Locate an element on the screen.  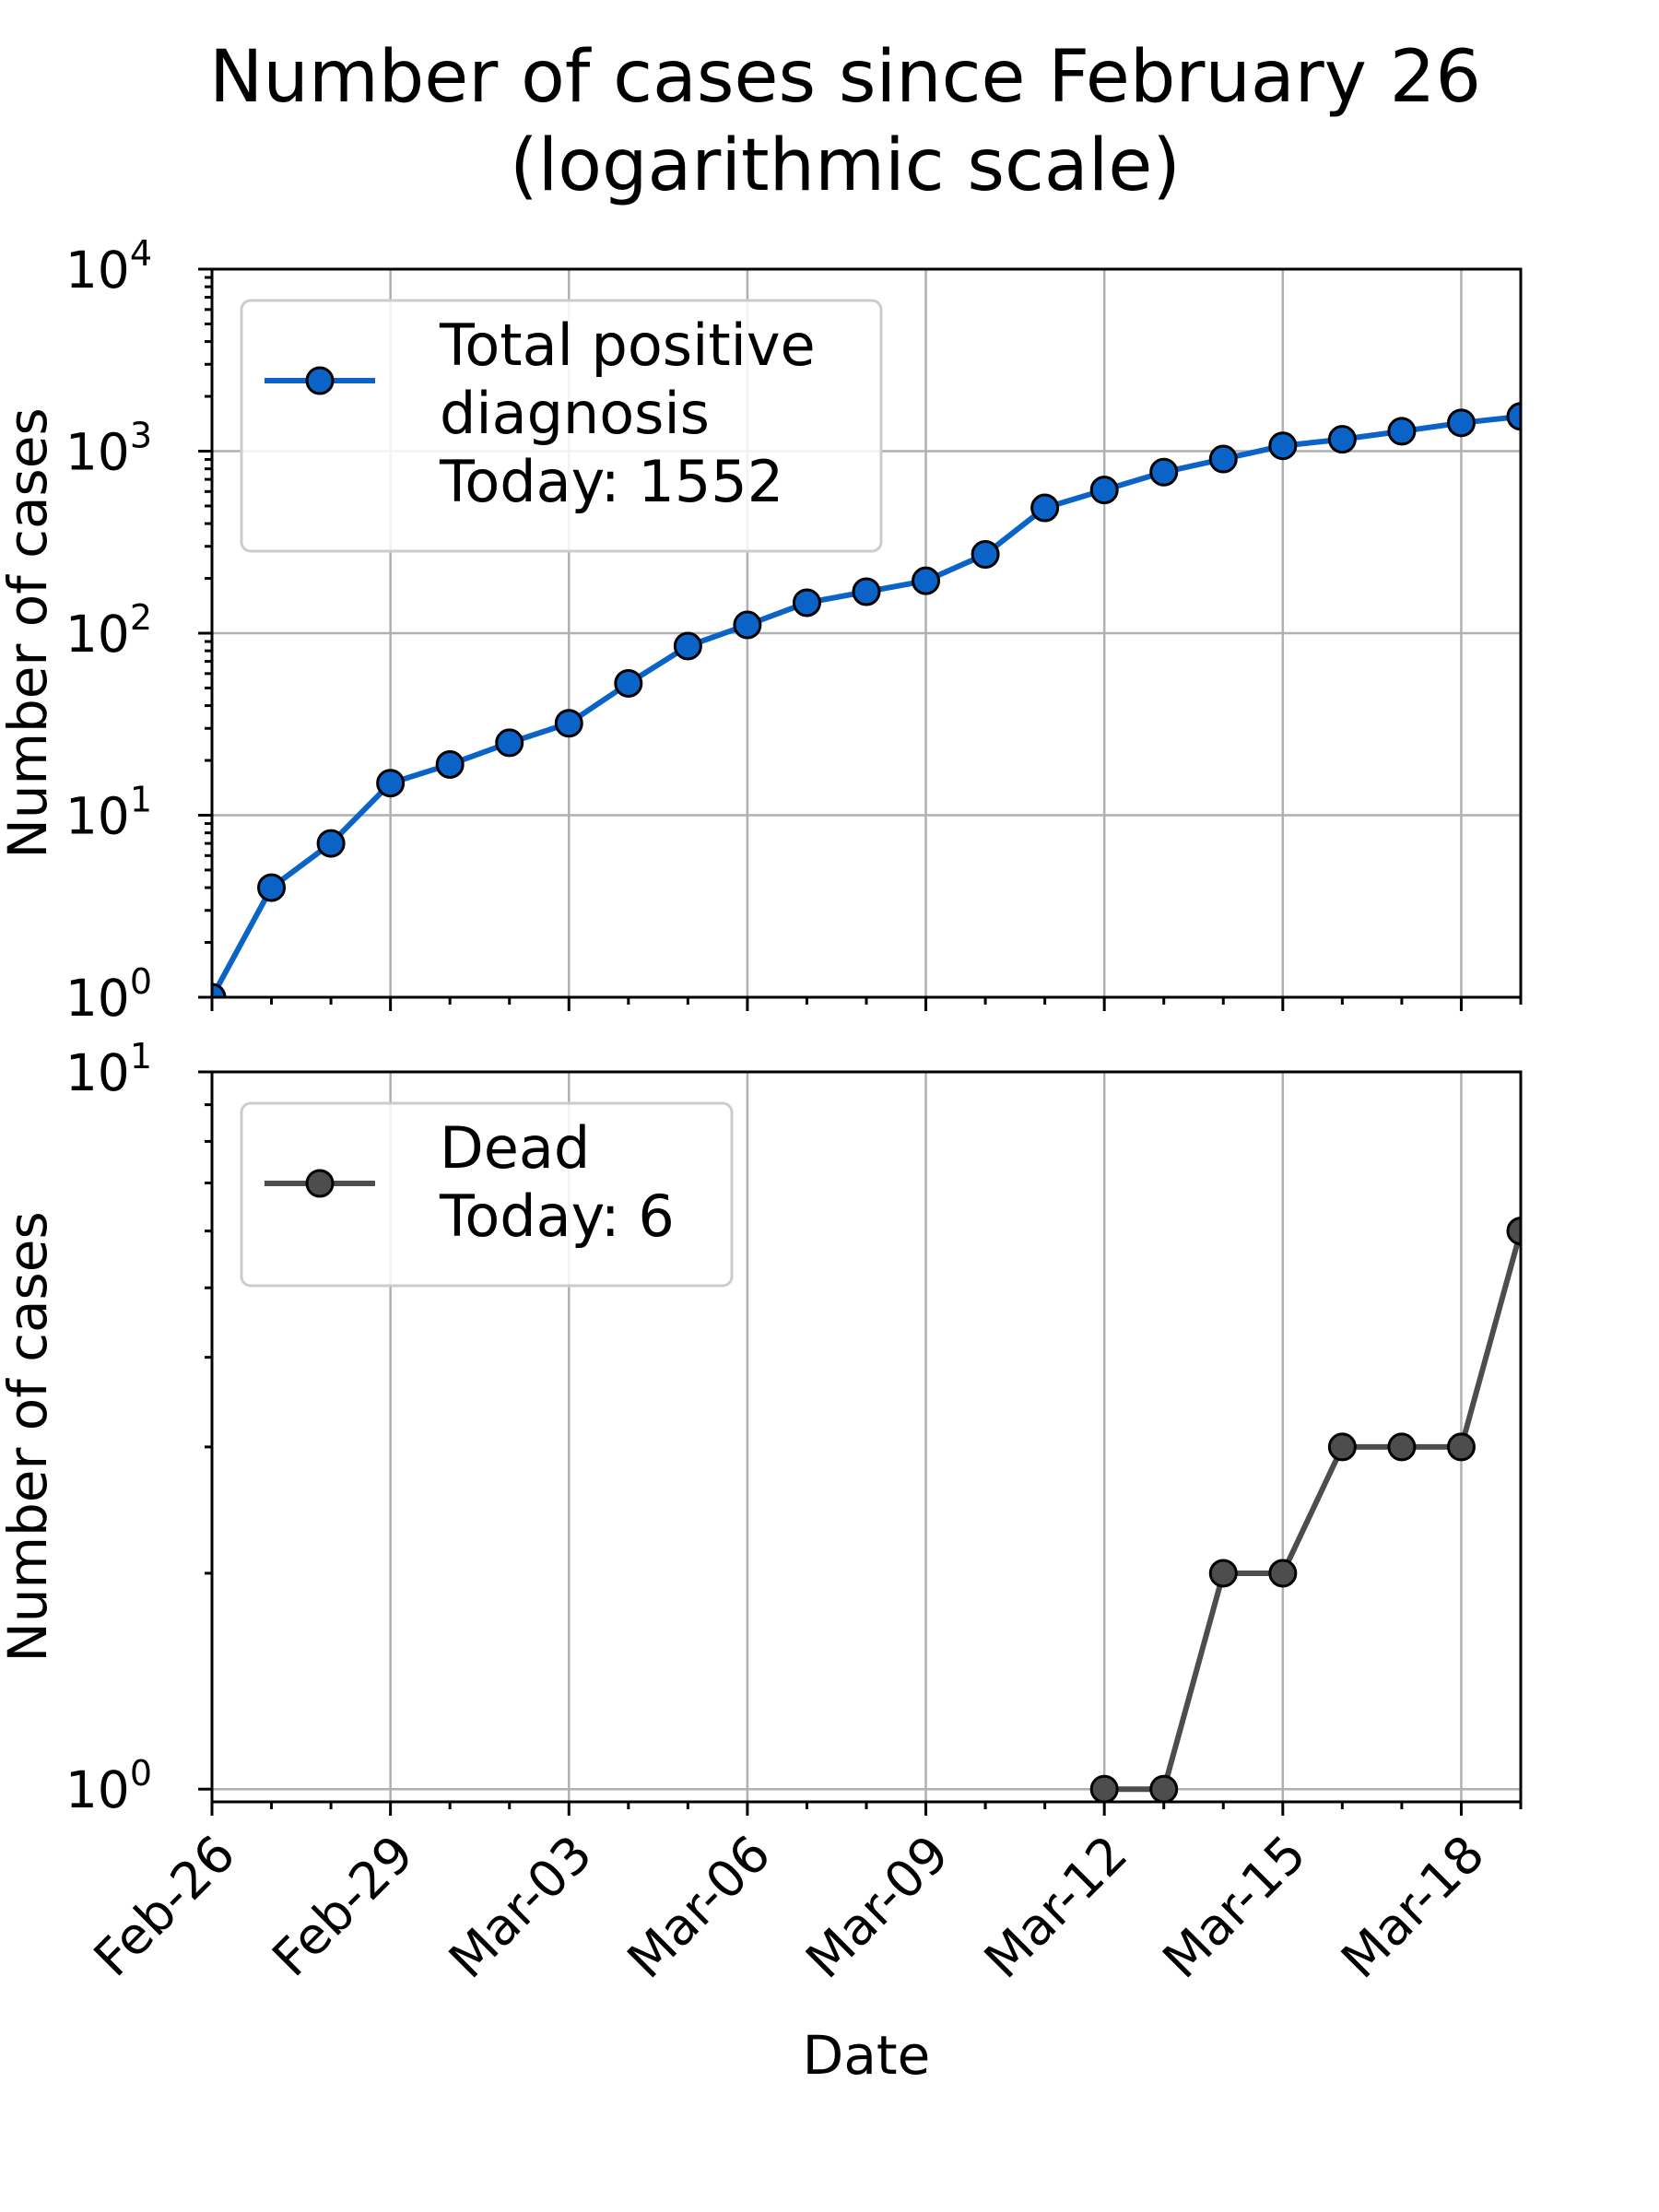
x-tick-label: Mar-03 is located at coordinates (521, 1907).